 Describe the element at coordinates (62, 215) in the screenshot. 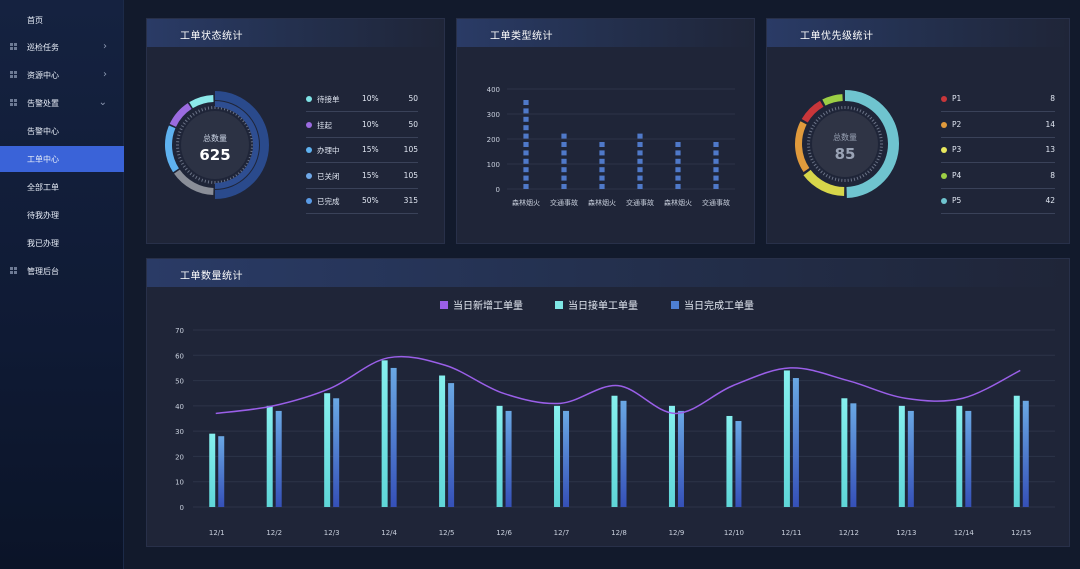

I see `sidebar-item: 待我办理` at that location.